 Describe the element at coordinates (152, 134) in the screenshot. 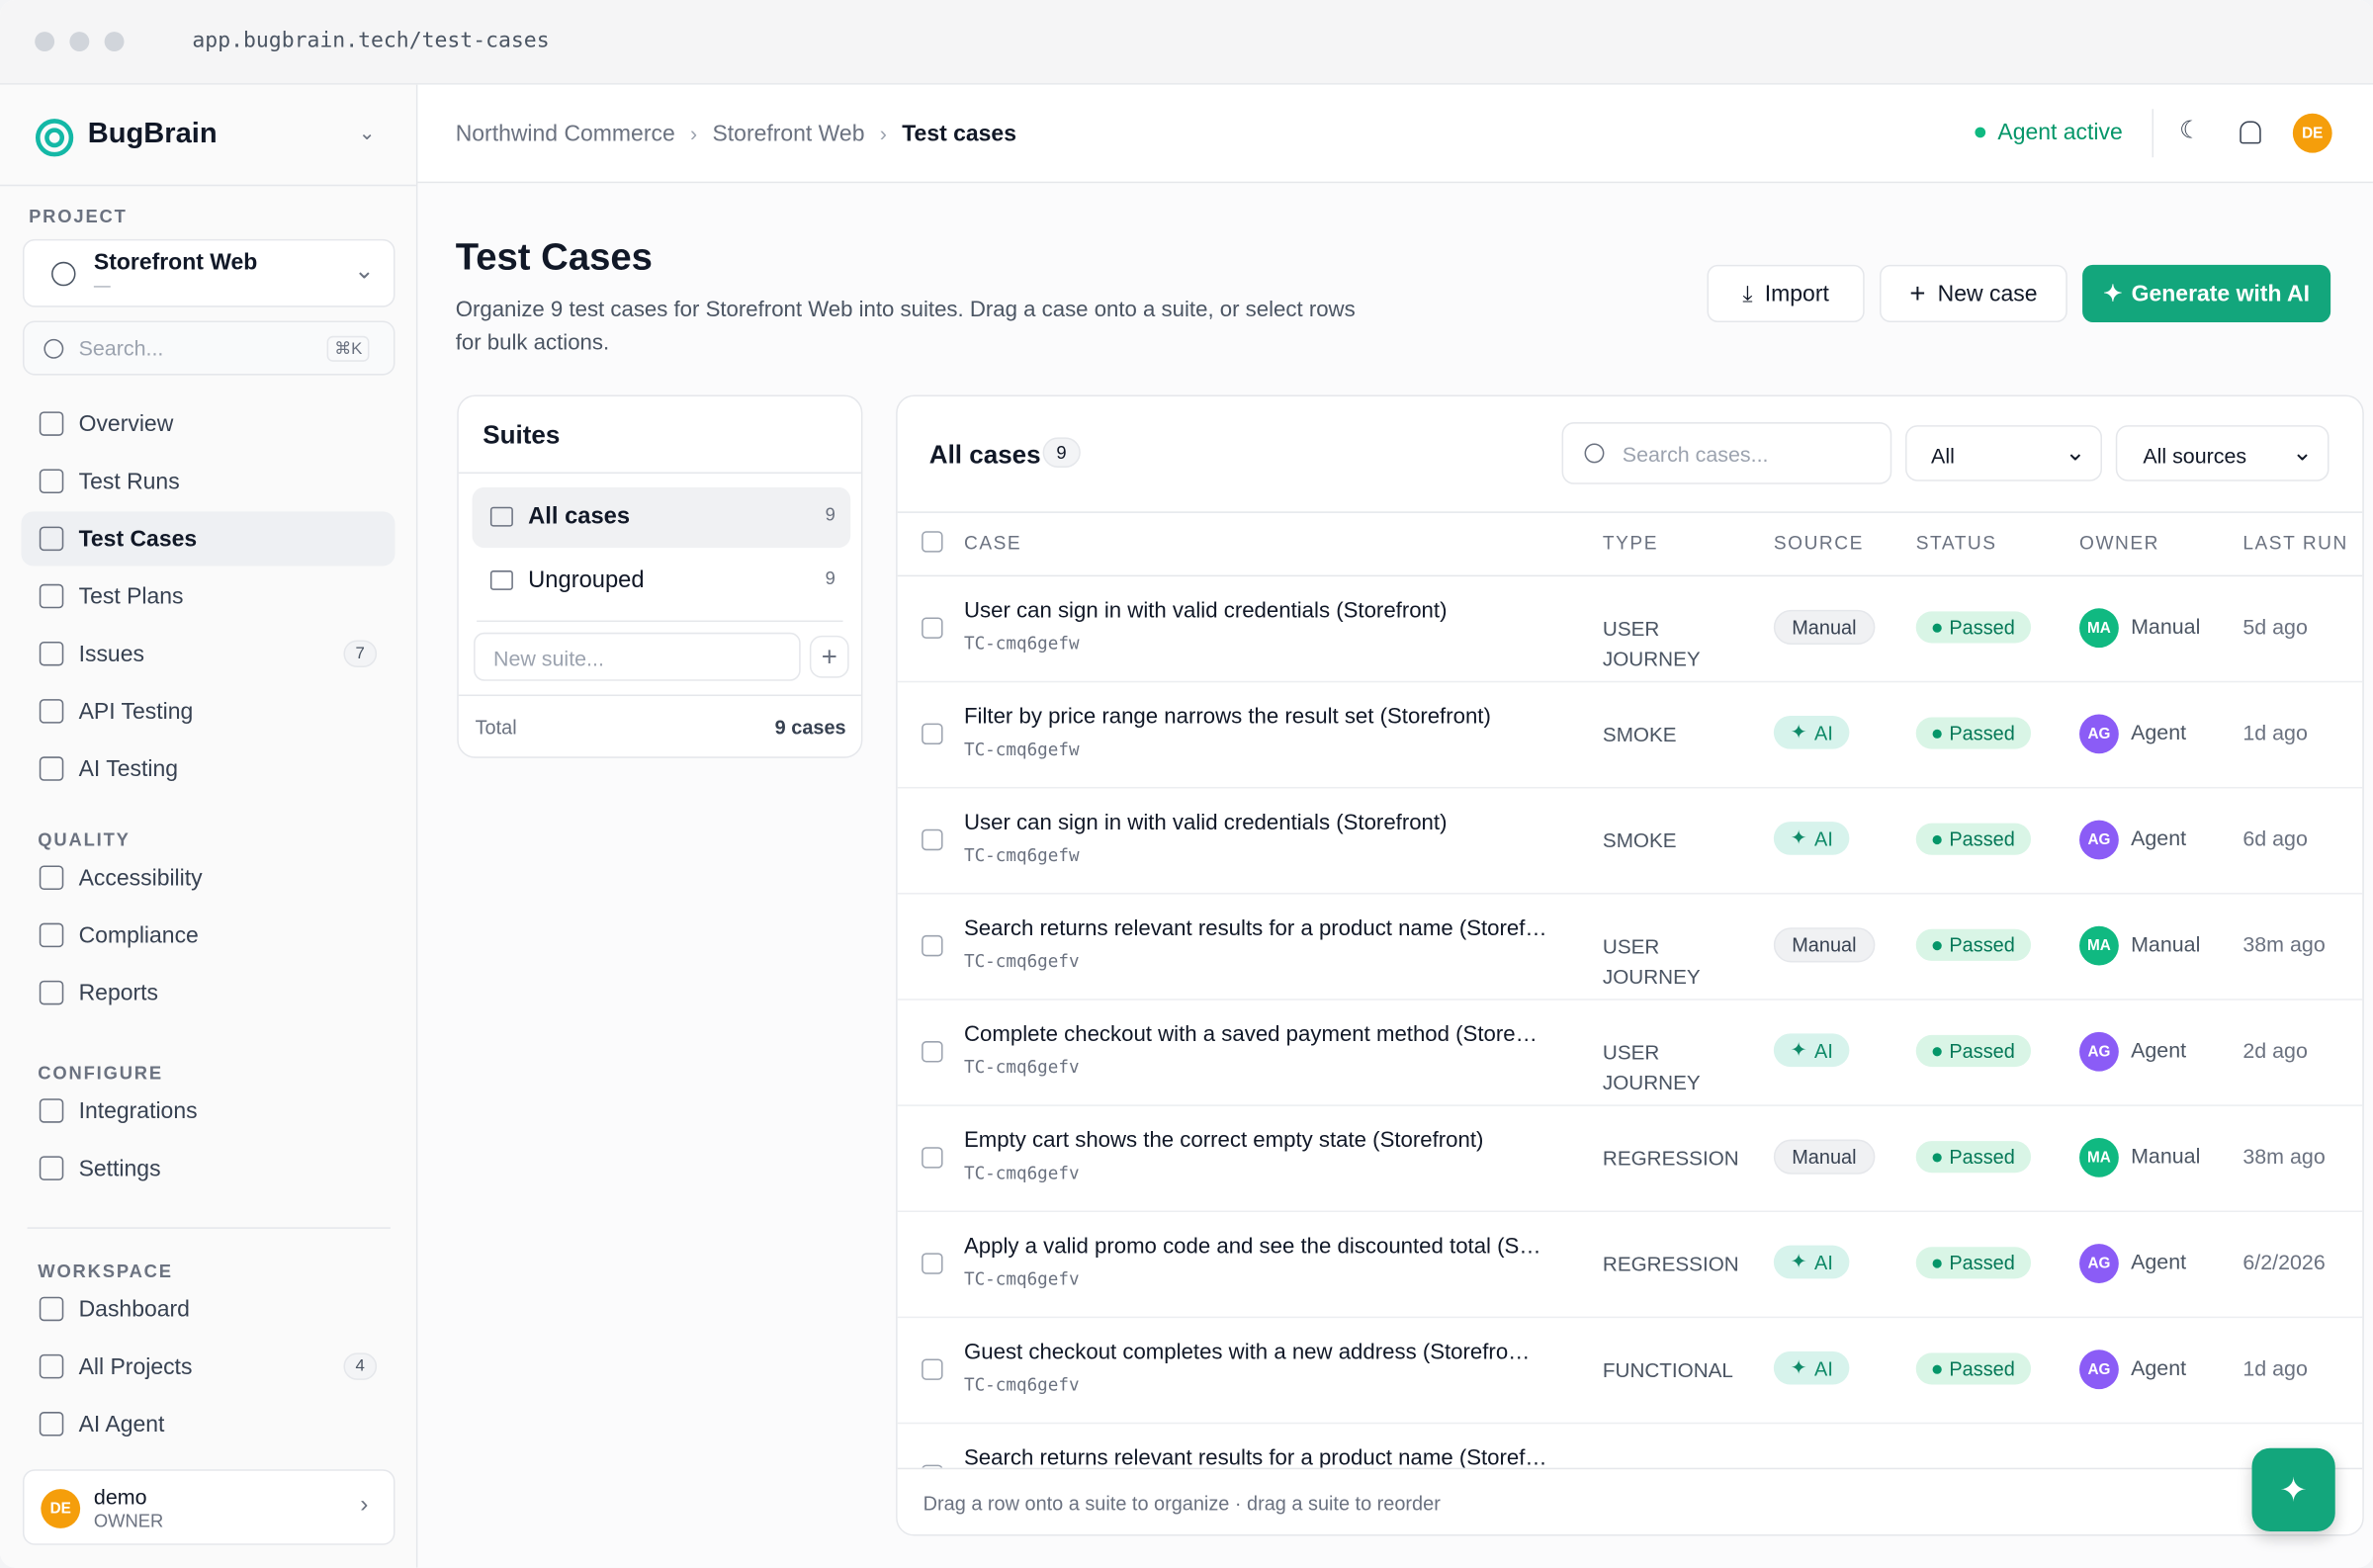

I see `brand: BugBrain` at that location.